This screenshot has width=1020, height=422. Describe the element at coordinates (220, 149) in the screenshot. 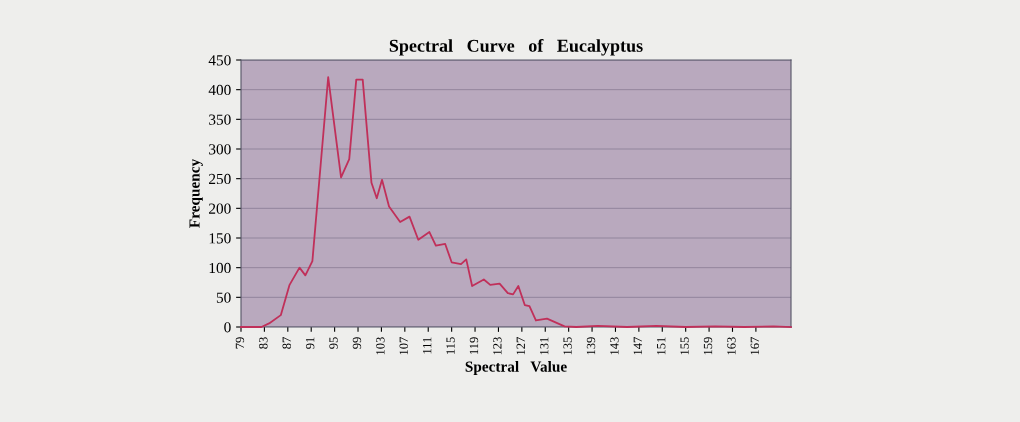

I see `y-tick-label: 300` at that location.